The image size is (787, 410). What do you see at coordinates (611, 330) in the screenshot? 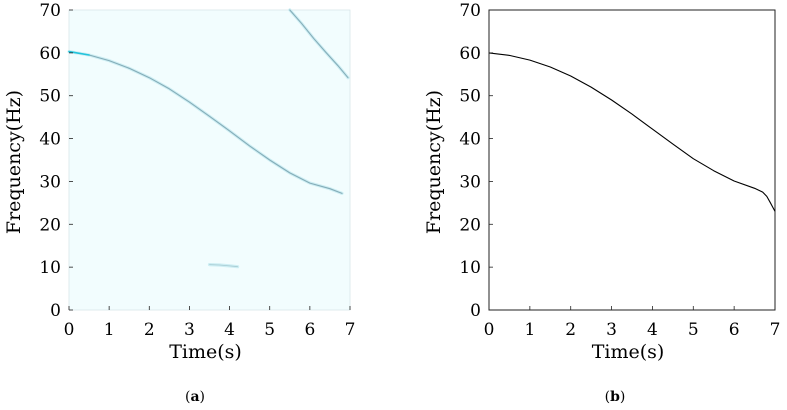
I see `x-tick-label-b: 3` at bounding box center [611, 330].